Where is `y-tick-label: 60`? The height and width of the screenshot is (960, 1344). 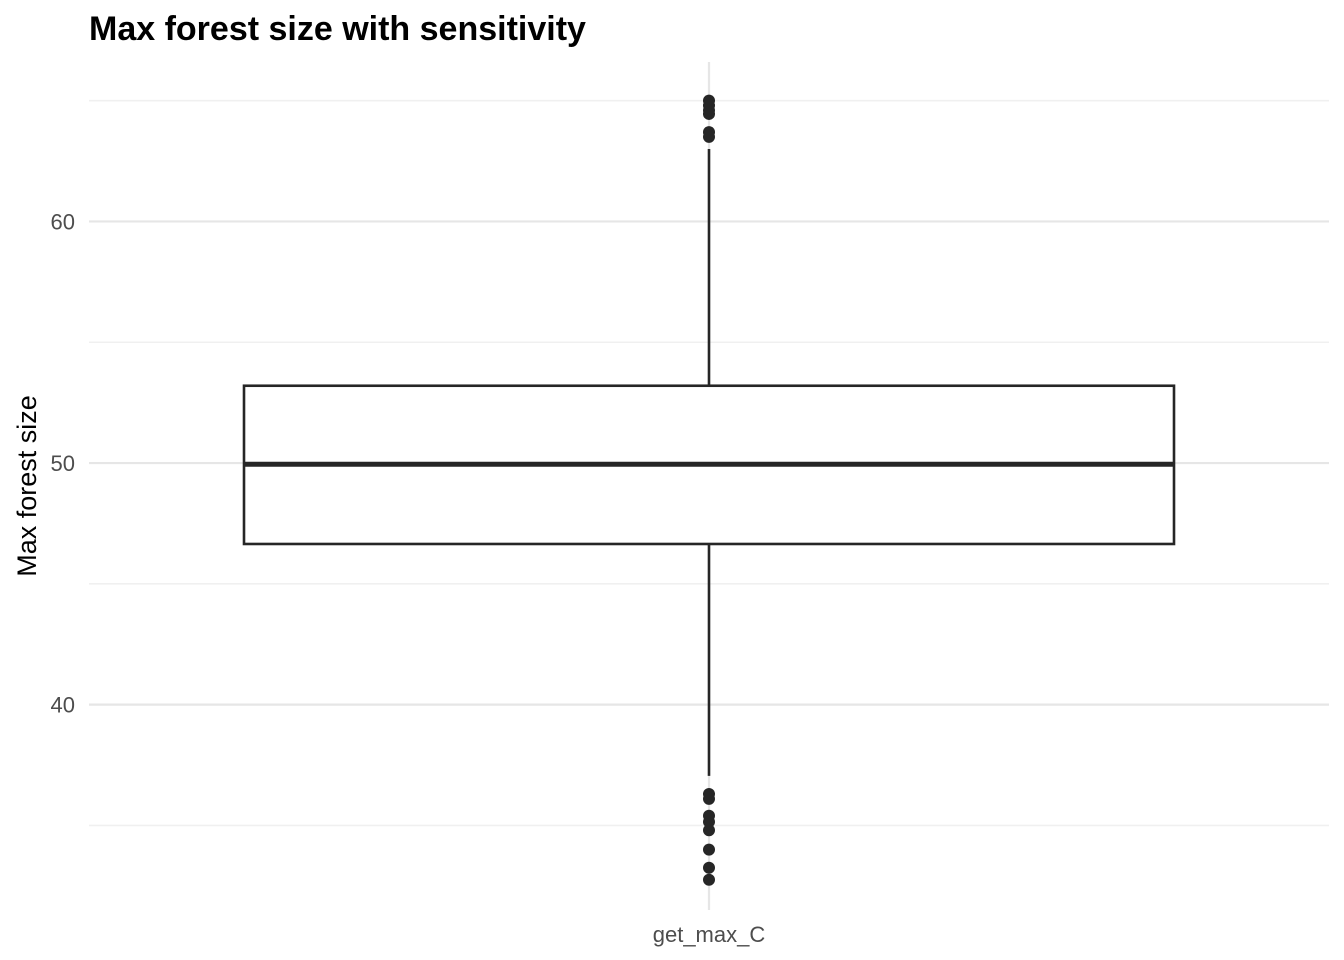 y-tick-label: 60 is located at coordinates (63, 221).